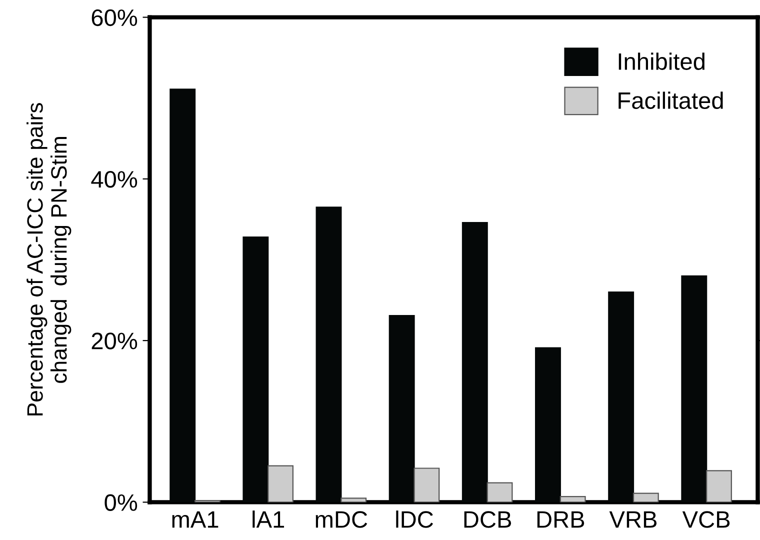  What do you see at coordinates (115, 341) in the screenshot?
I see `y-tick-label: 20%` at bounding box center [115, 341].